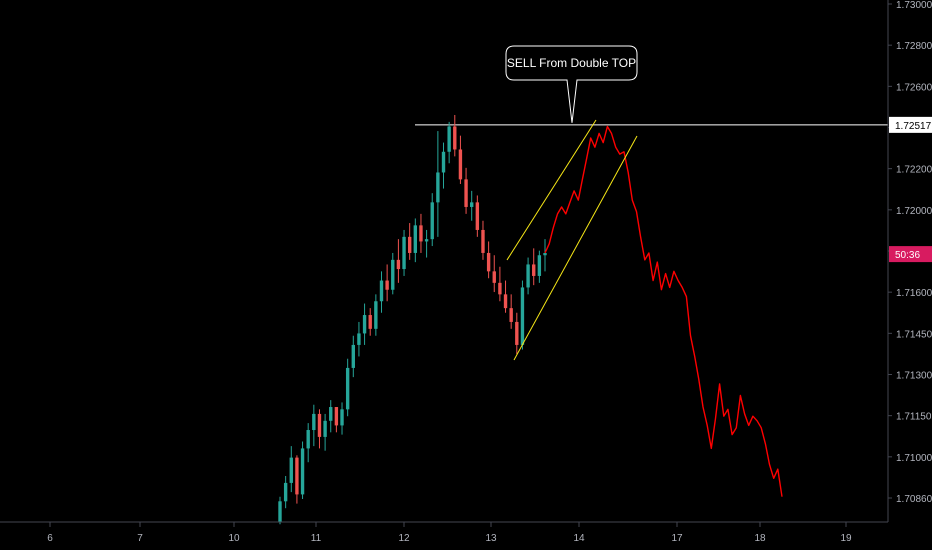  Describe the element at coordinates (50, 538) in the screenshot. I see `time-tick-label: 6` at that location.